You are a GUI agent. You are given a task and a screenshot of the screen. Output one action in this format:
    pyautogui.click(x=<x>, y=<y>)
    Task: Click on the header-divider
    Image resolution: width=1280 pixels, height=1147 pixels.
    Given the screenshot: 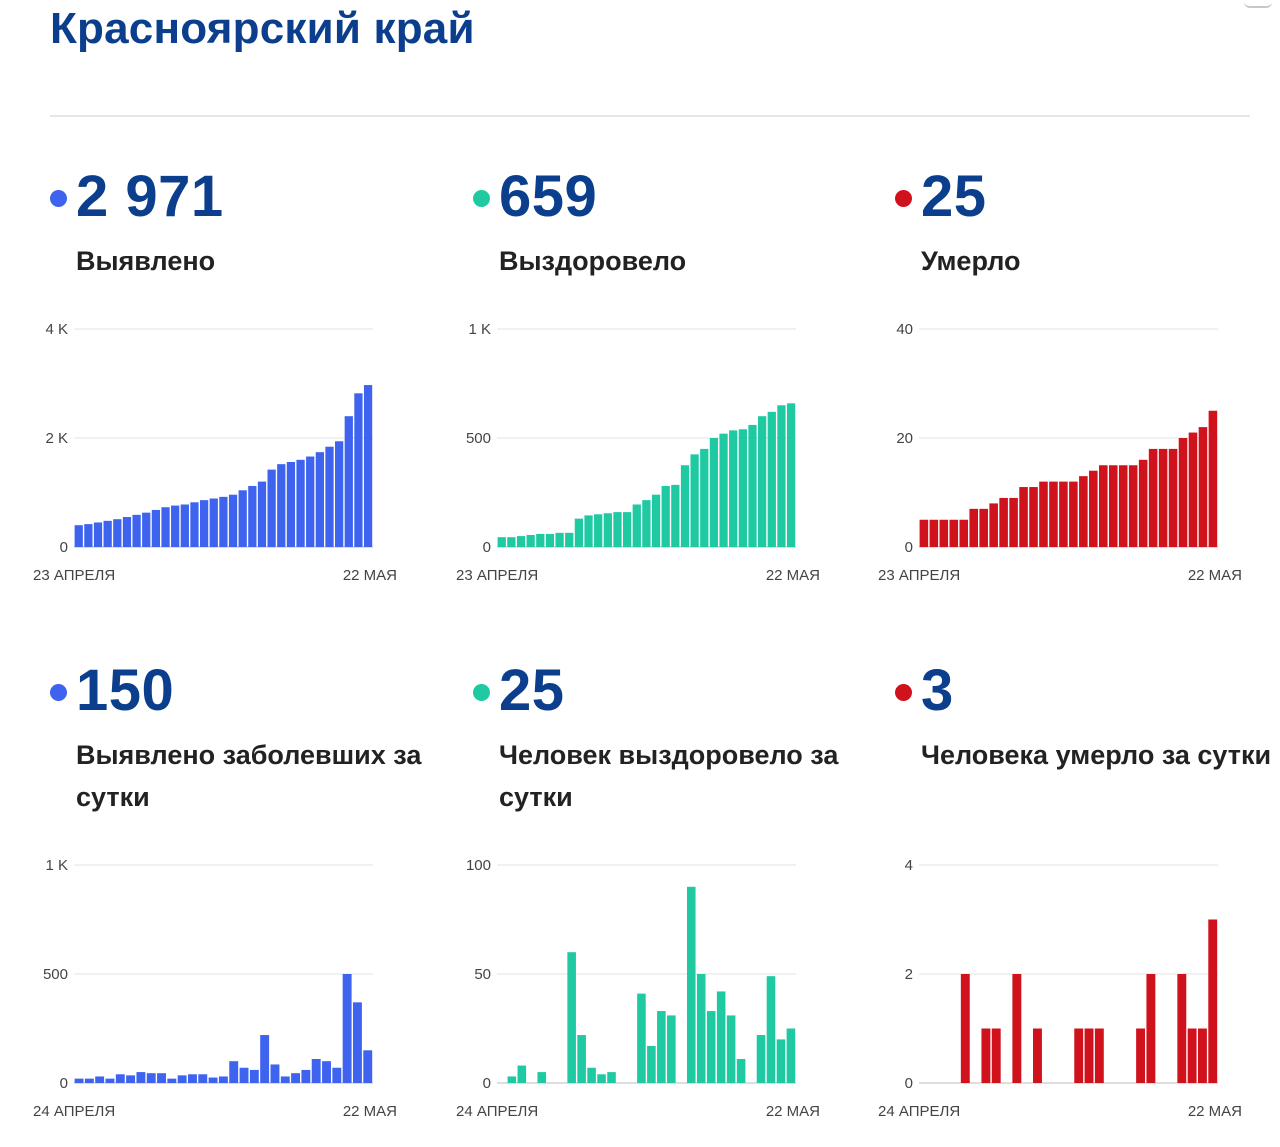 What is the action you would take?
    pyautogui.click(x=650, y=116)
    